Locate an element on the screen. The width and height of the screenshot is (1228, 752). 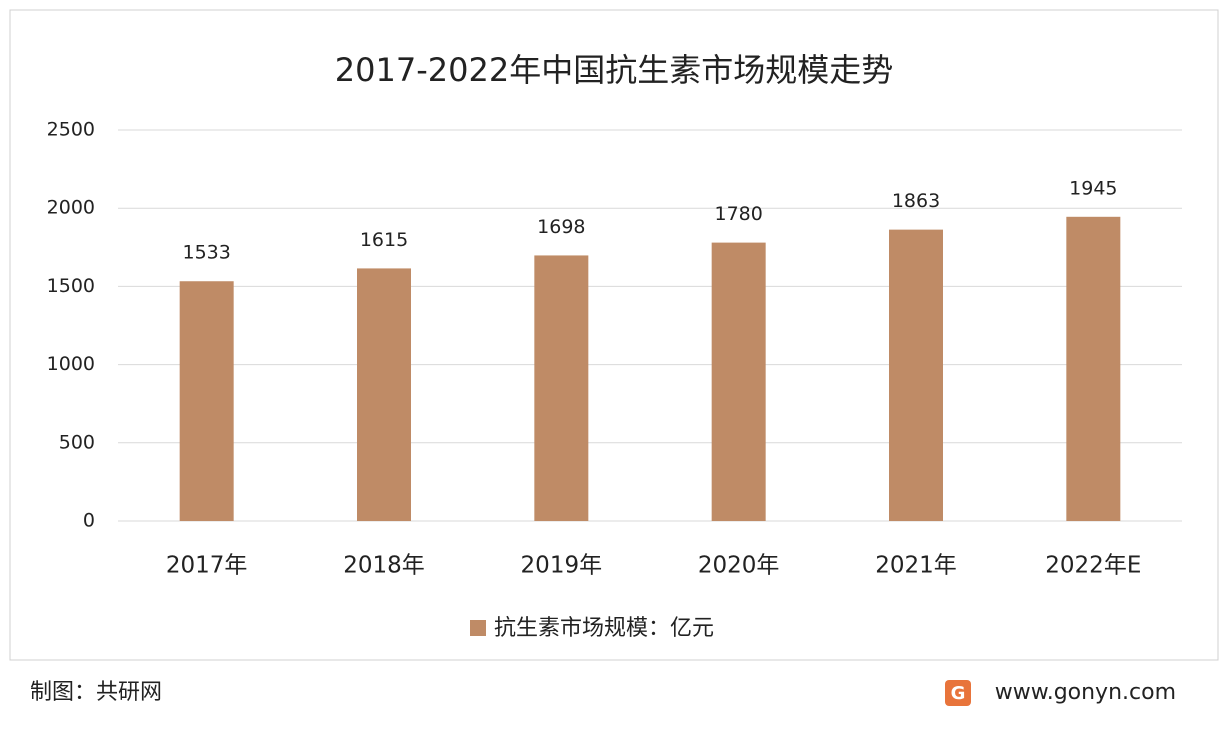
x-tick-label: 2017年 is located at coordinates (207, 566).